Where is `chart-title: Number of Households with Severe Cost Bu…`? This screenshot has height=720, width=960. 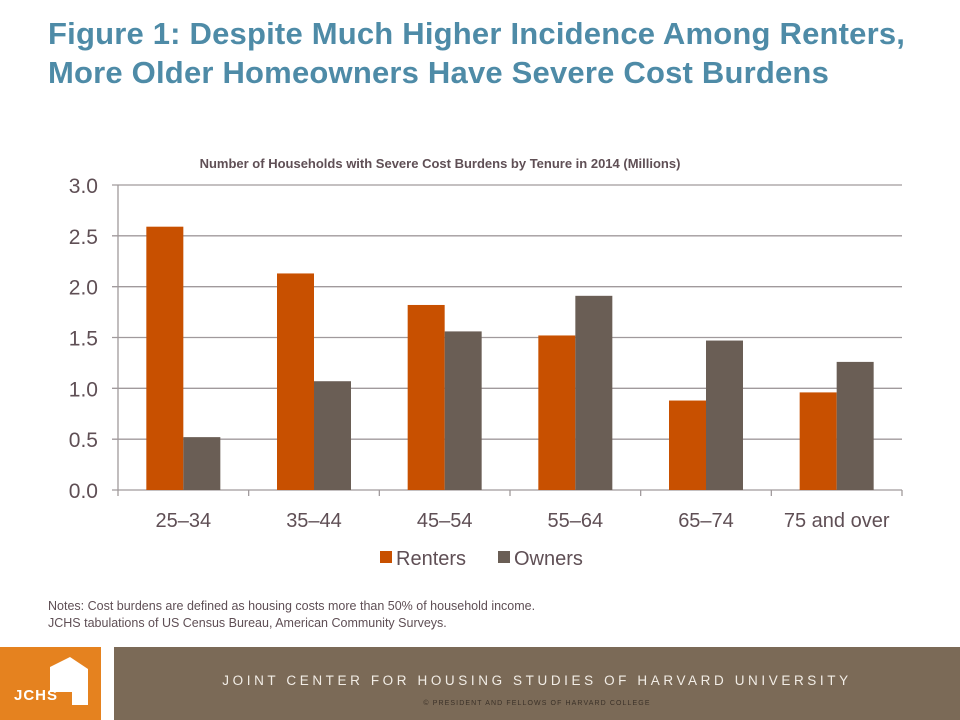 chart-title: Number of Households with Severe Cost Bu… is located at coordinates (440, 163).